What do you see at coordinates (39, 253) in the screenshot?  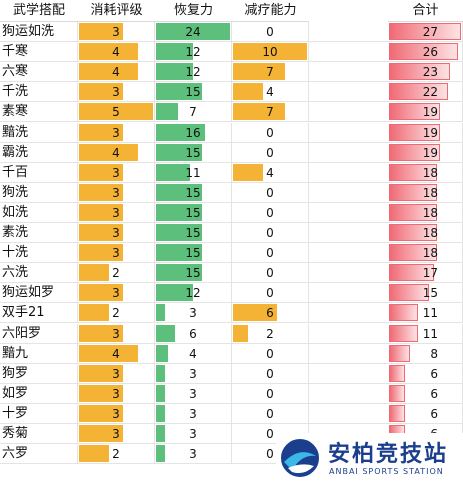 I see `combo-name: 十洗` at bounding box center [39, 253].